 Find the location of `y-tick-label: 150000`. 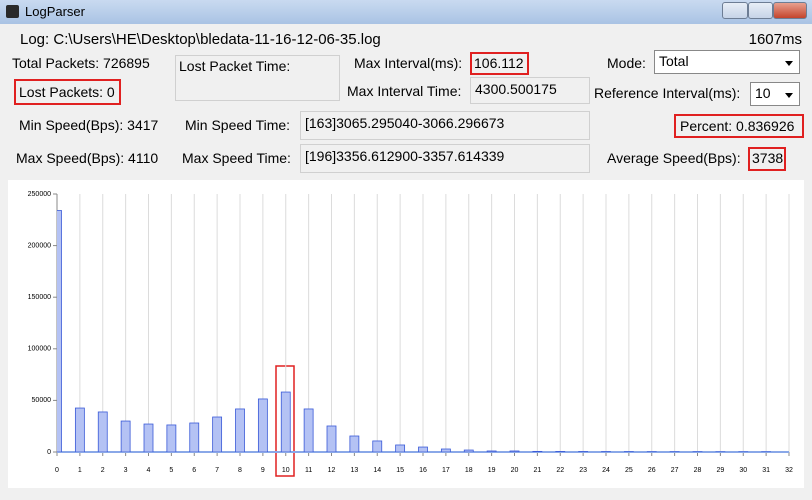

y-tick-label: 150000 is located at coordinates (39, 297).